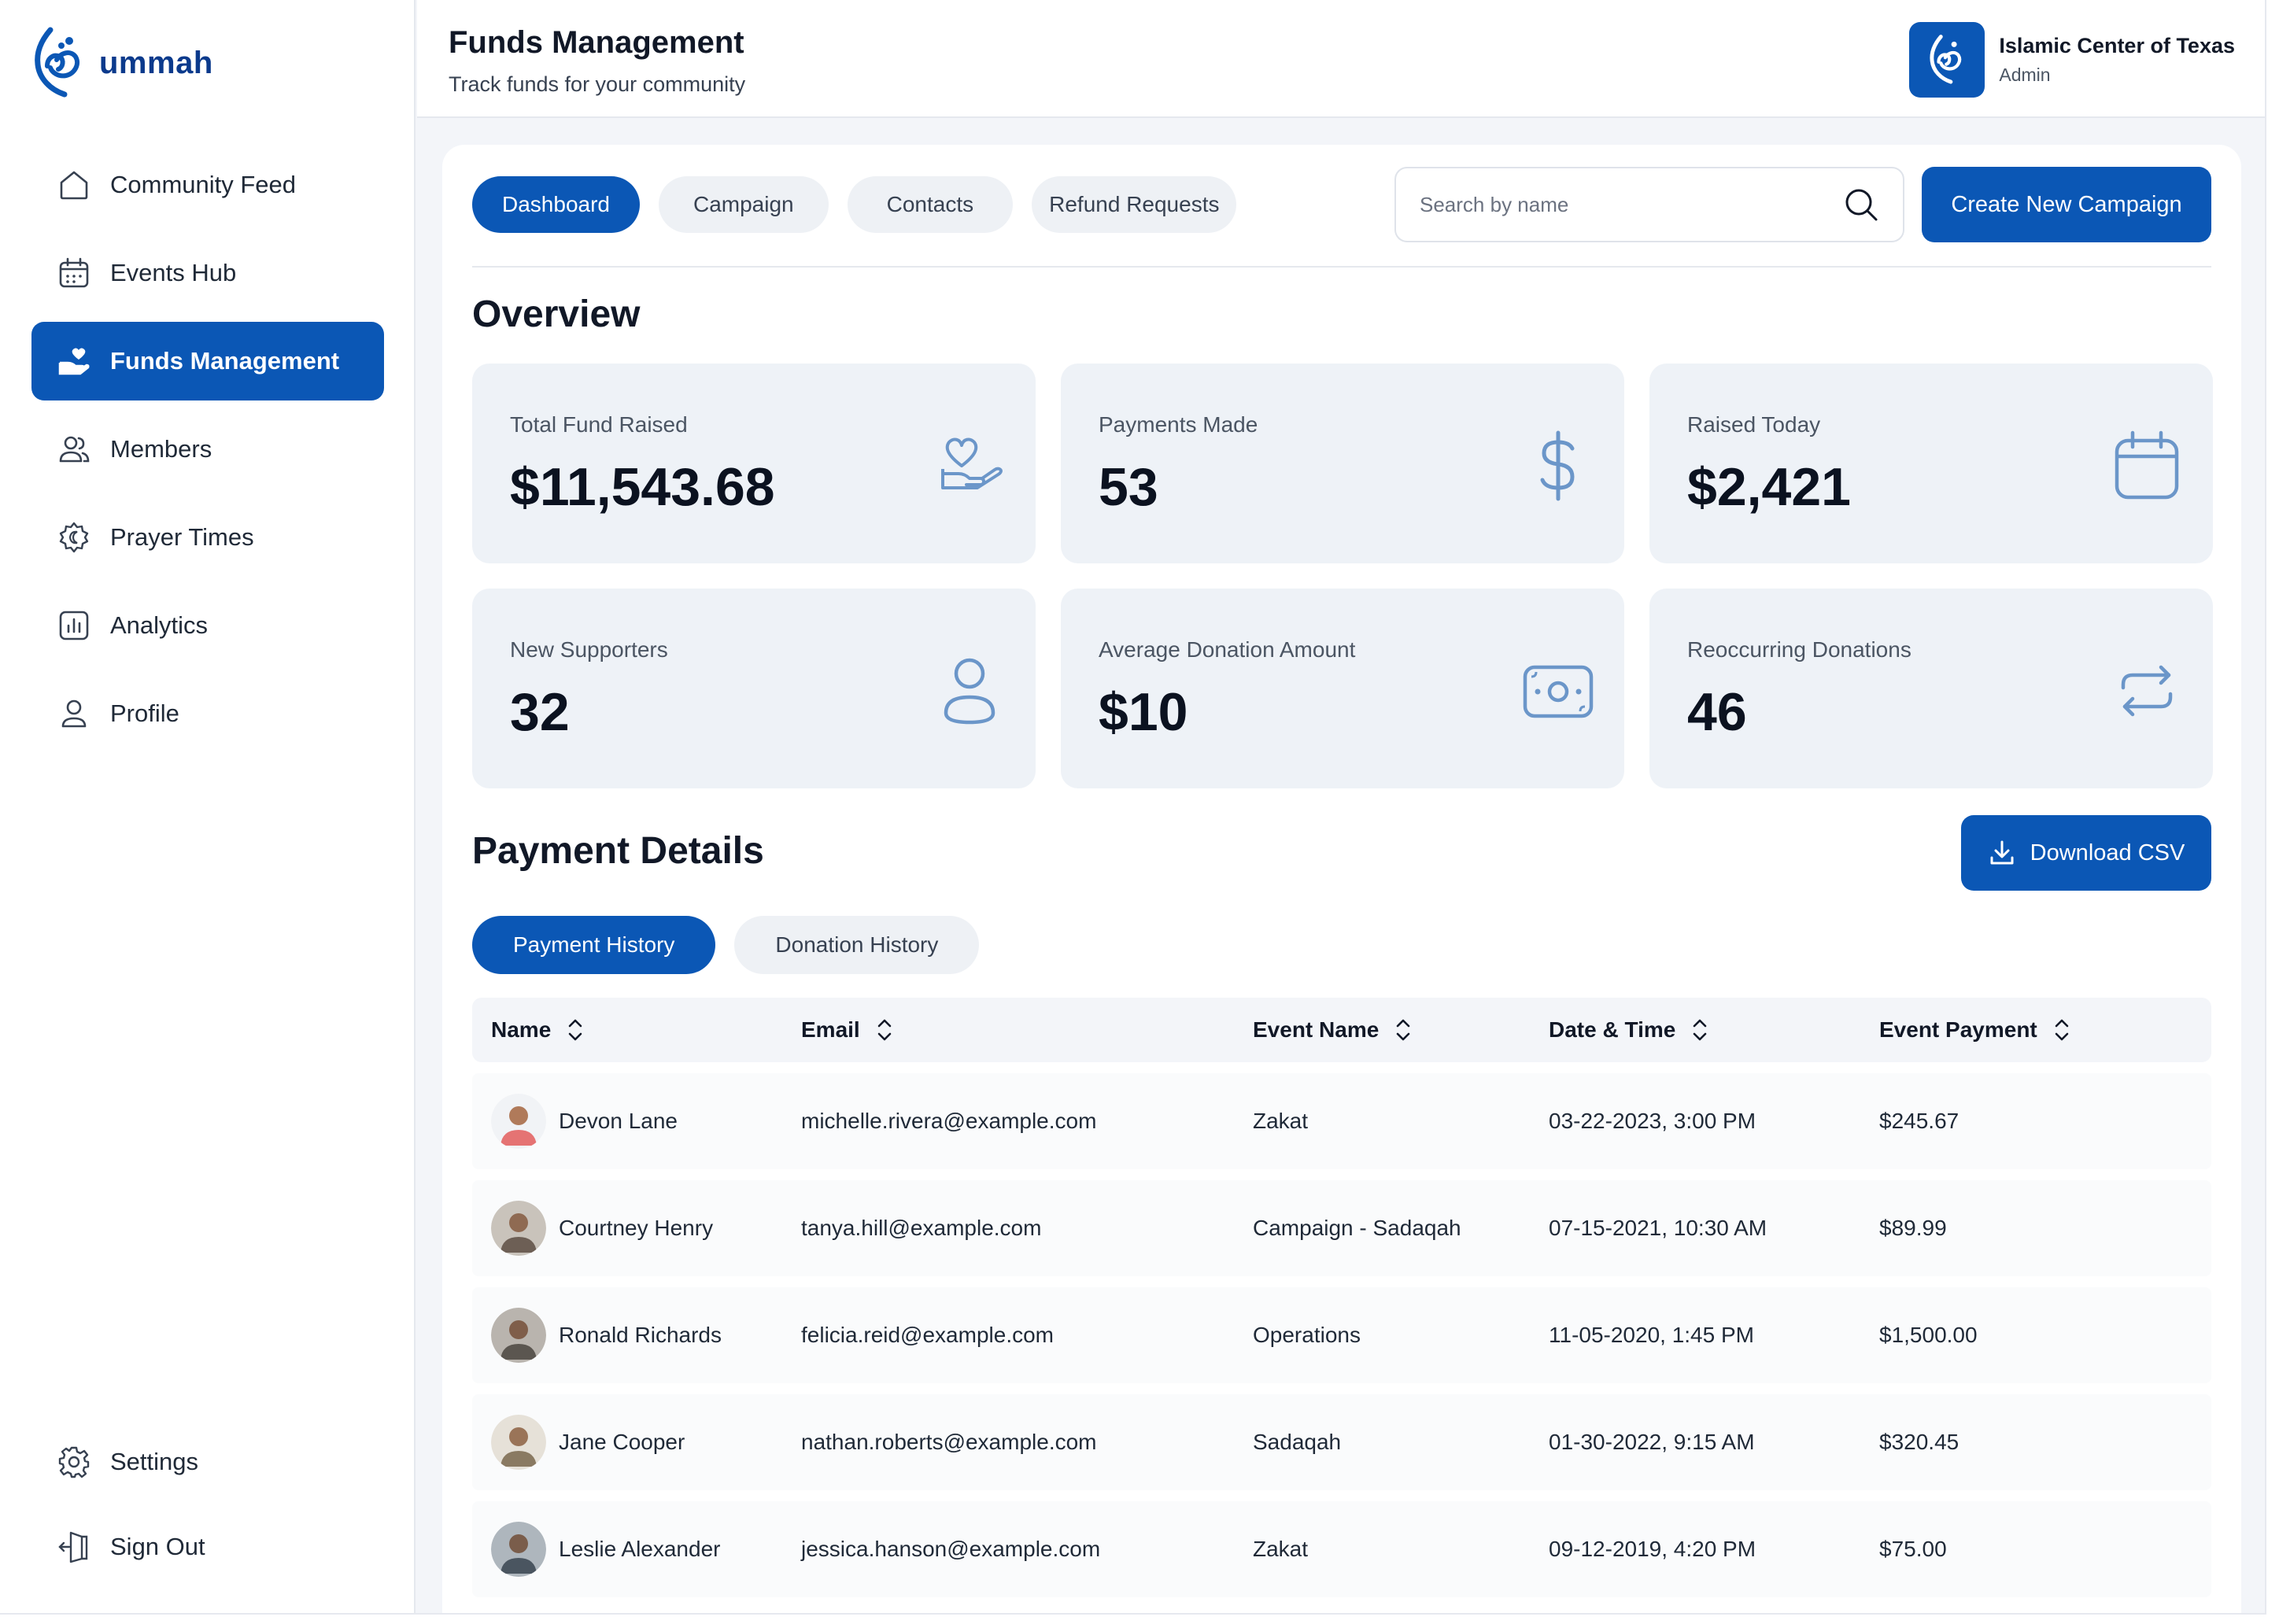  I want to click on brand-name: ummah, so click(156, 62).